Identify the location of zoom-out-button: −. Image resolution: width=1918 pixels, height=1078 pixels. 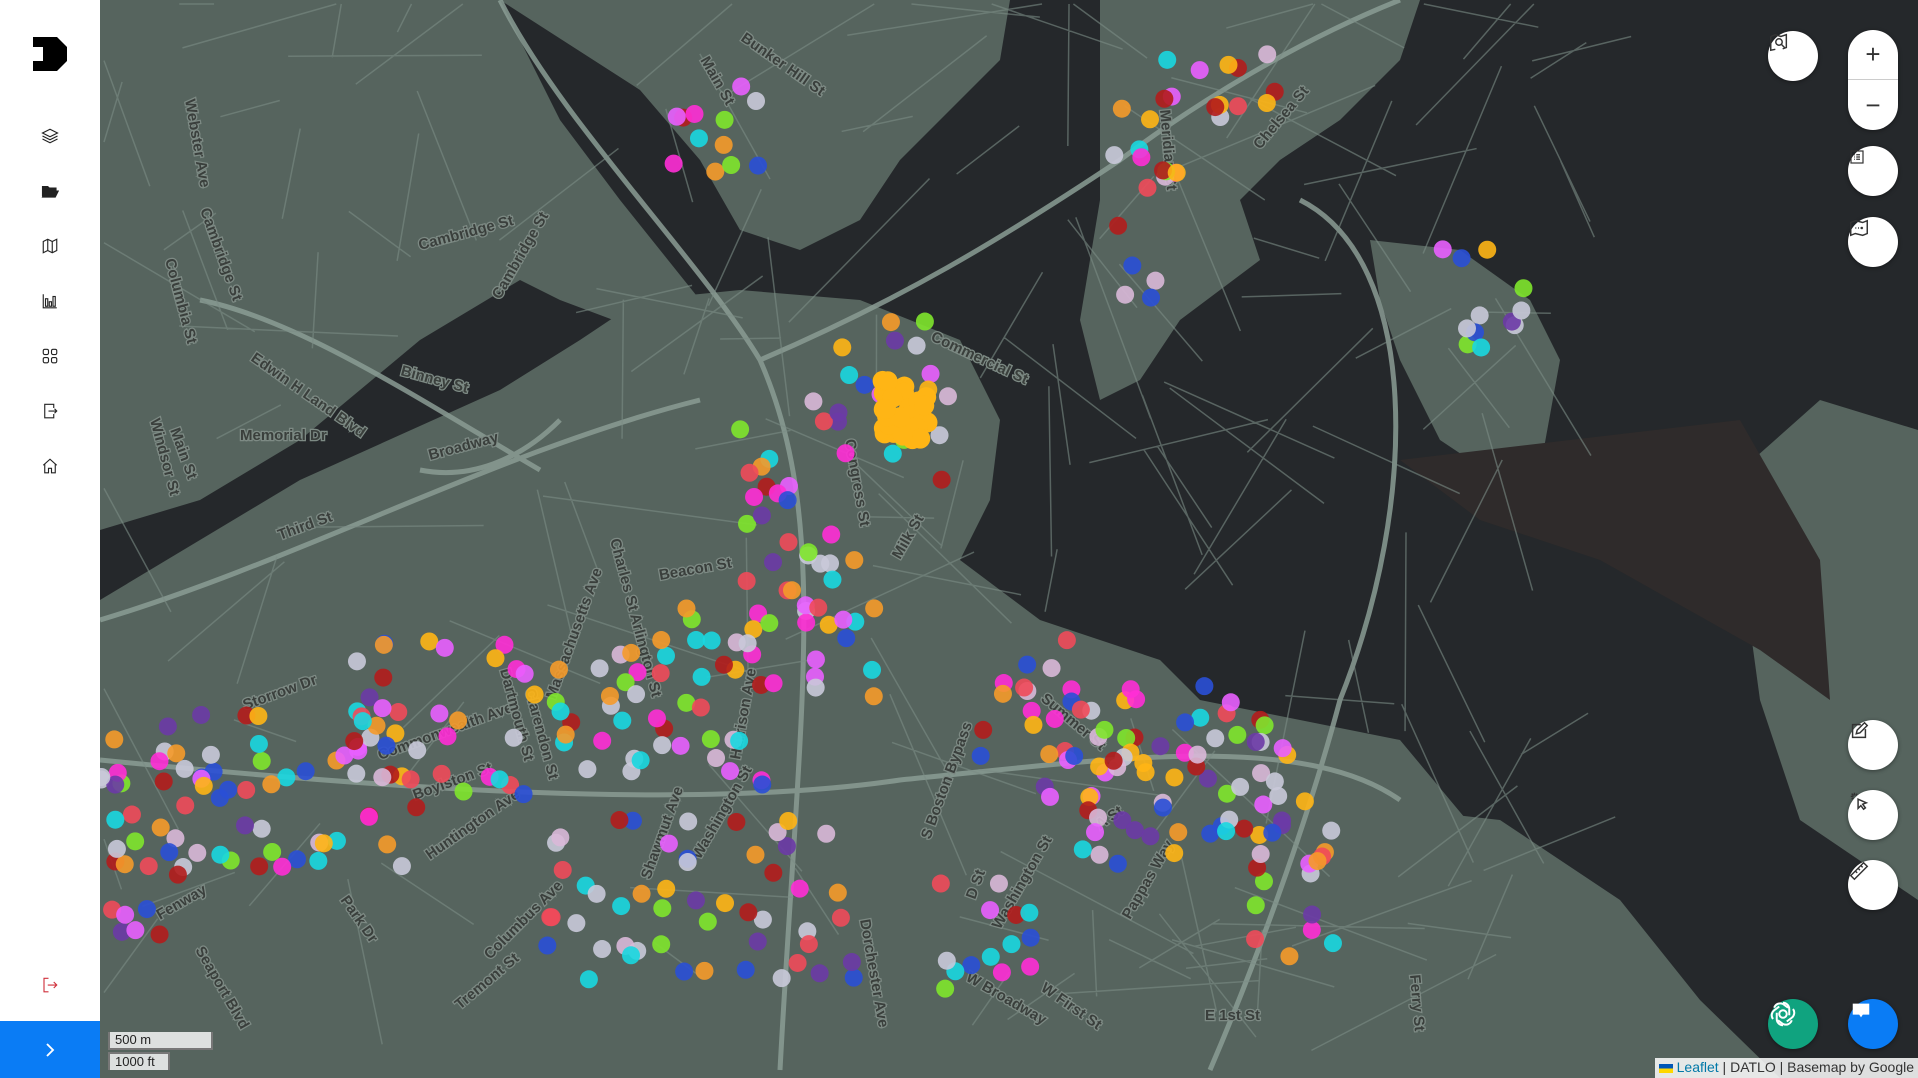
(1873, 104).